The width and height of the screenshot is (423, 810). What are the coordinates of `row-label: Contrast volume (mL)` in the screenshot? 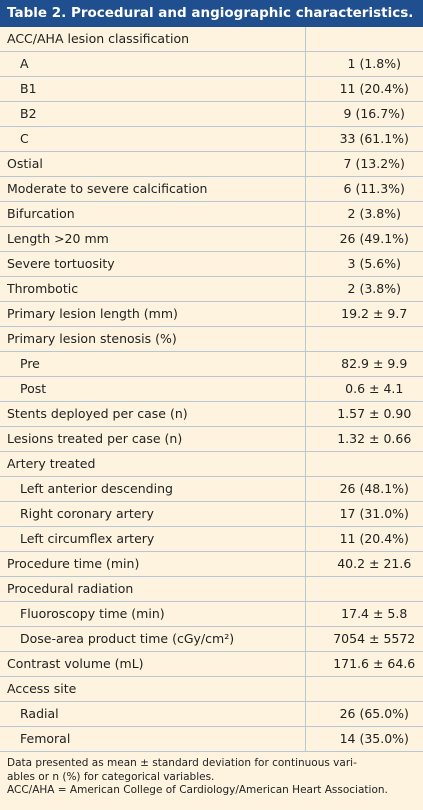 It's located at (153, 664).